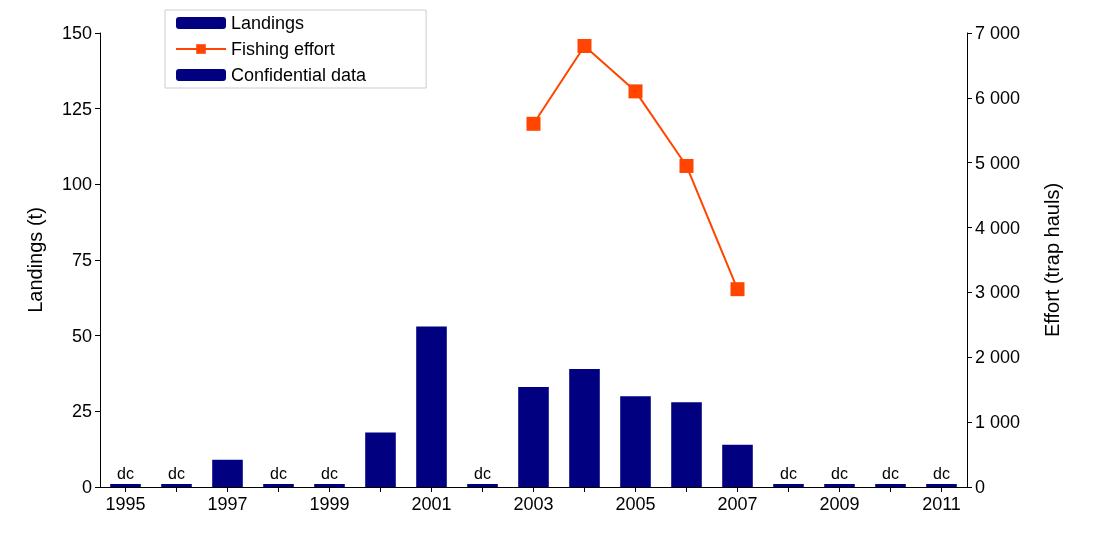  Describe the element at coordinates (76, 108) in the screenshot. I see `y-tick-label: 125` at that location.